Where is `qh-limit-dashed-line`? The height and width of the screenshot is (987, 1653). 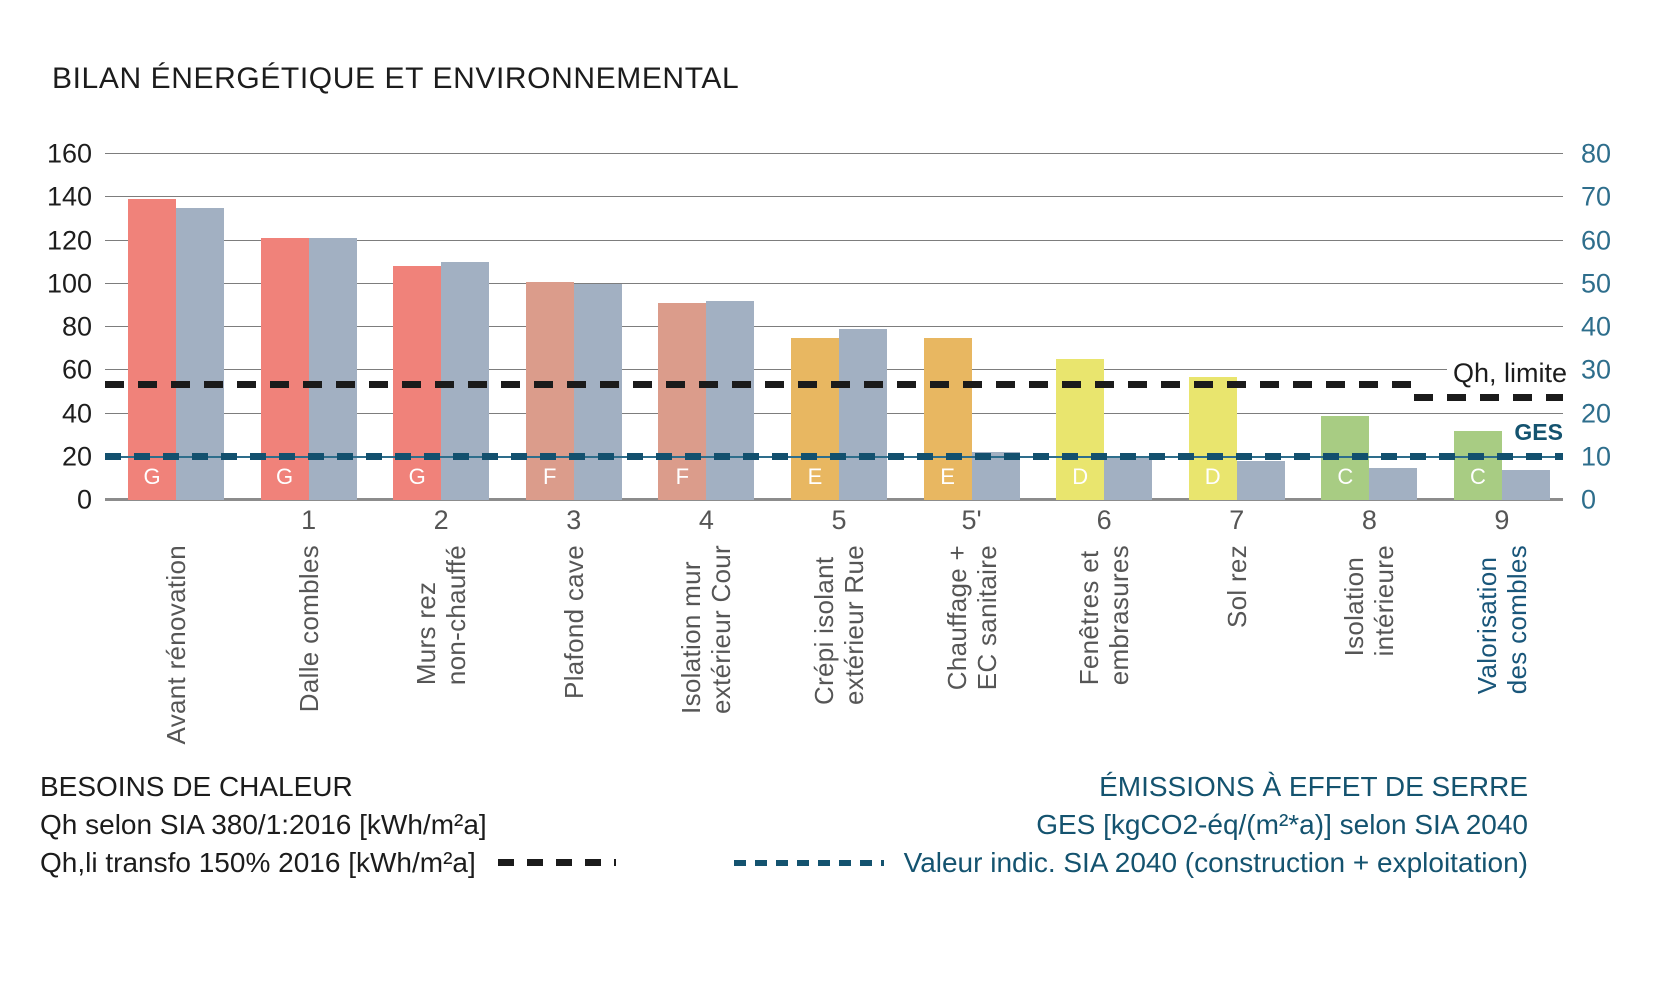 qh-limit-dashed-line is located at coordinates (760, 385).